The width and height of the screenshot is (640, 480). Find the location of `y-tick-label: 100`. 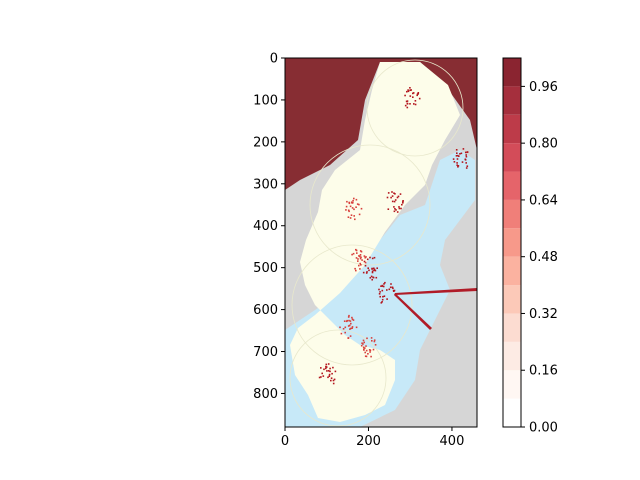

y-tick-label: 100 is located at coordinates (265, 100).